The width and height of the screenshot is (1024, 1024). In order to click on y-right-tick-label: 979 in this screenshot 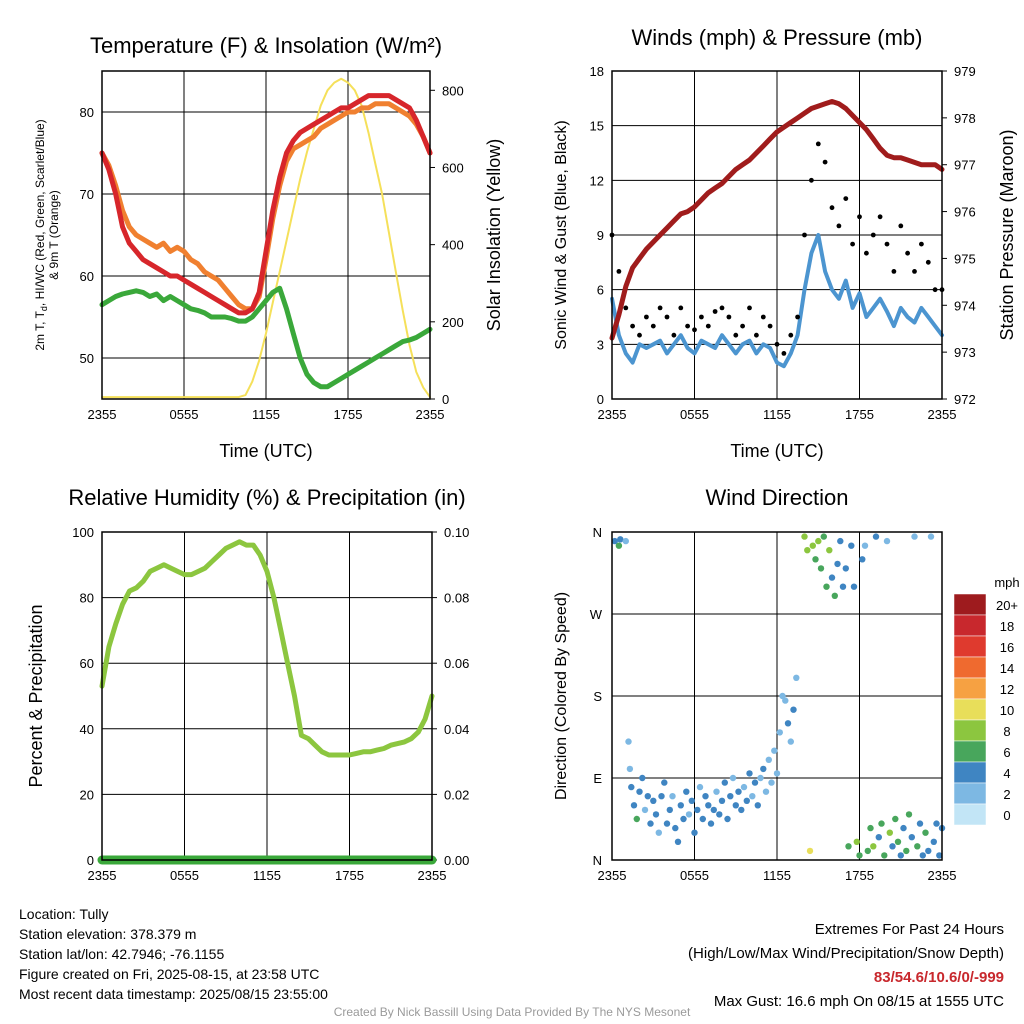, I will do `click(965, 71)`.